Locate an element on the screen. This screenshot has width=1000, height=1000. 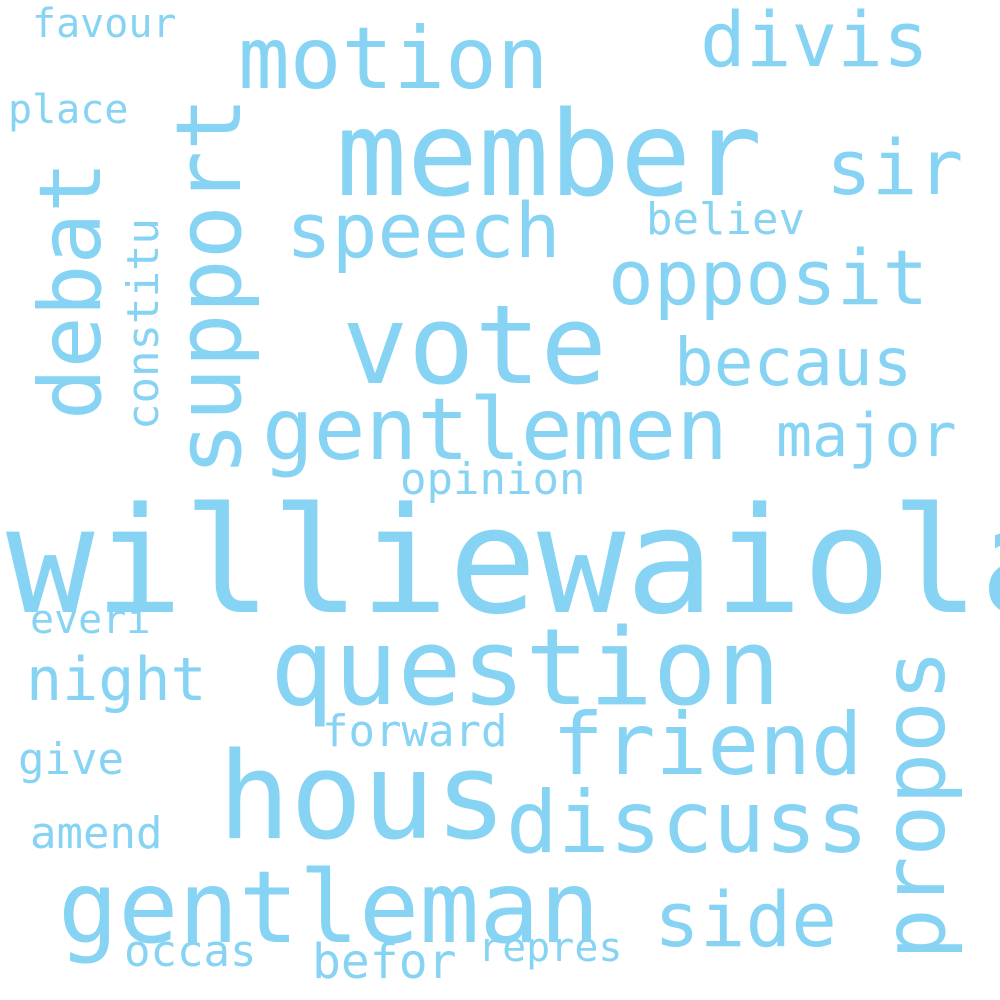
word-becaus: becaus is located at coordinates (793, 362).